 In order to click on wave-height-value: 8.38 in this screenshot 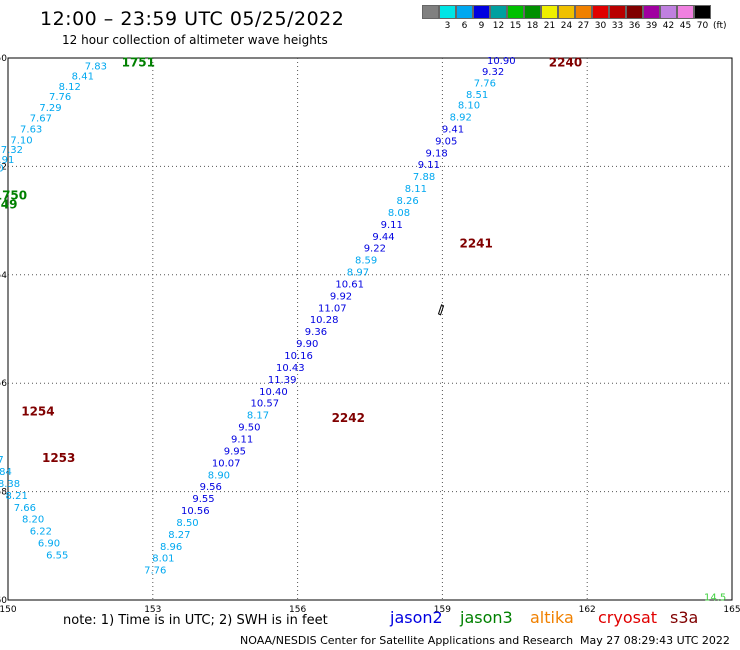, I will do `click(10, 484)`.